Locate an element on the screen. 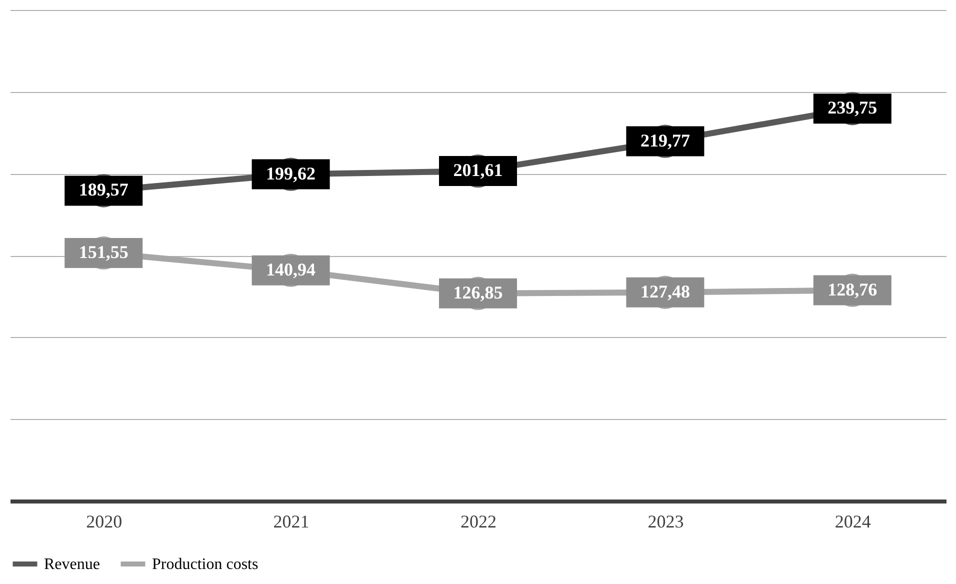 The width and height of the screenshot is (956, 584). x-tick-label: 2020 is located at coordinates (104, 522).